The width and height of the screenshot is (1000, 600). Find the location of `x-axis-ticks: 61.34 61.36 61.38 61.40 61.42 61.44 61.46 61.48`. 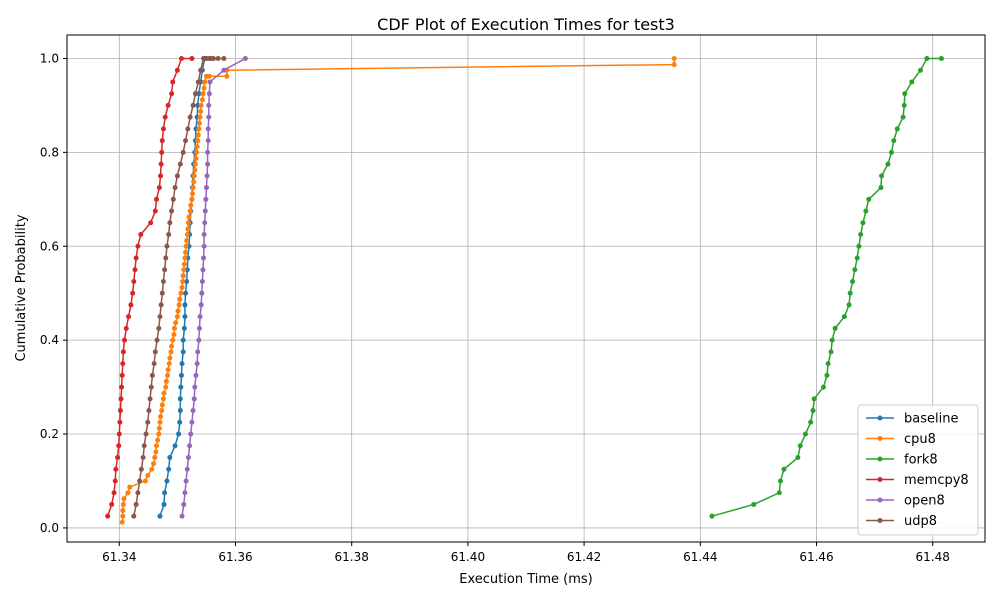

x-axis-ticks: 61.34 61.36 61.38 61.40 61.42 61.44 61.46 61.48 is located at coordinates (526, 553).